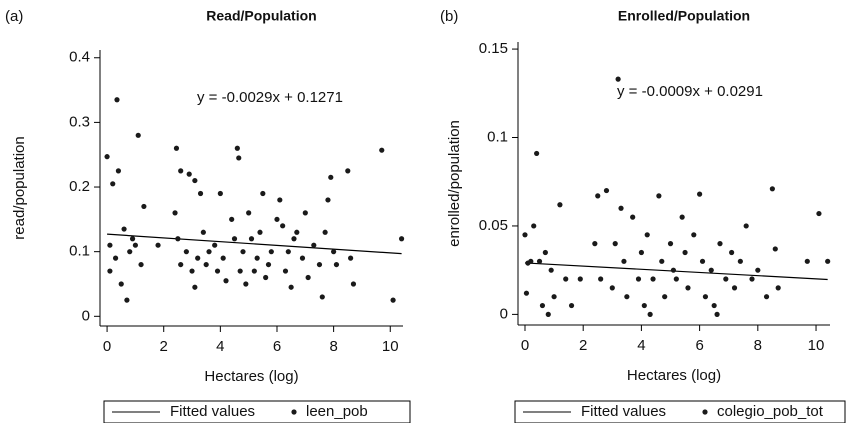 The width and height of the screenshot is (857, 428). Describe the element at coordinates (86, 315) in the screenshot. I see `y-tick-label: 0` at that location.